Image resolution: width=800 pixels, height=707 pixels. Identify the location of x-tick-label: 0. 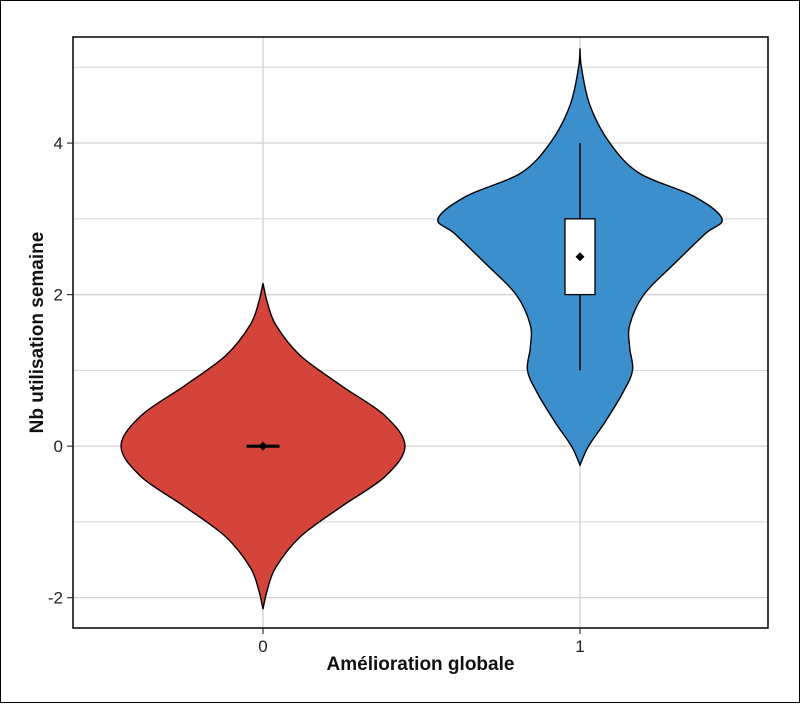
(262, 646).